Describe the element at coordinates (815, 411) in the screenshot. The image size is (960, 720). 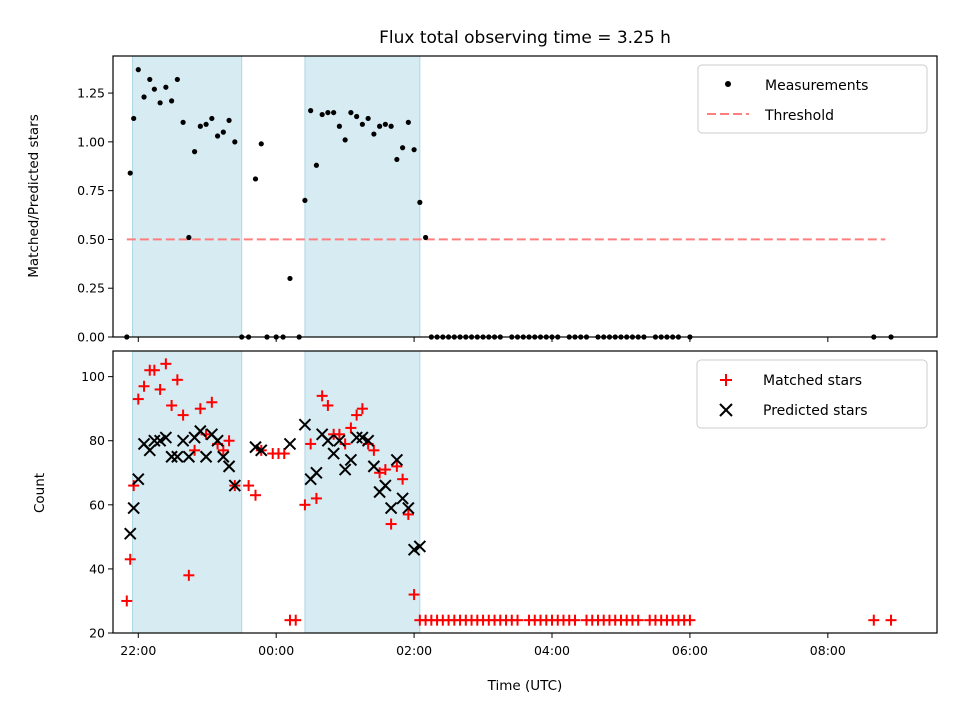
I see `legend-predicted-stars-label: Predicted stars` at that location.